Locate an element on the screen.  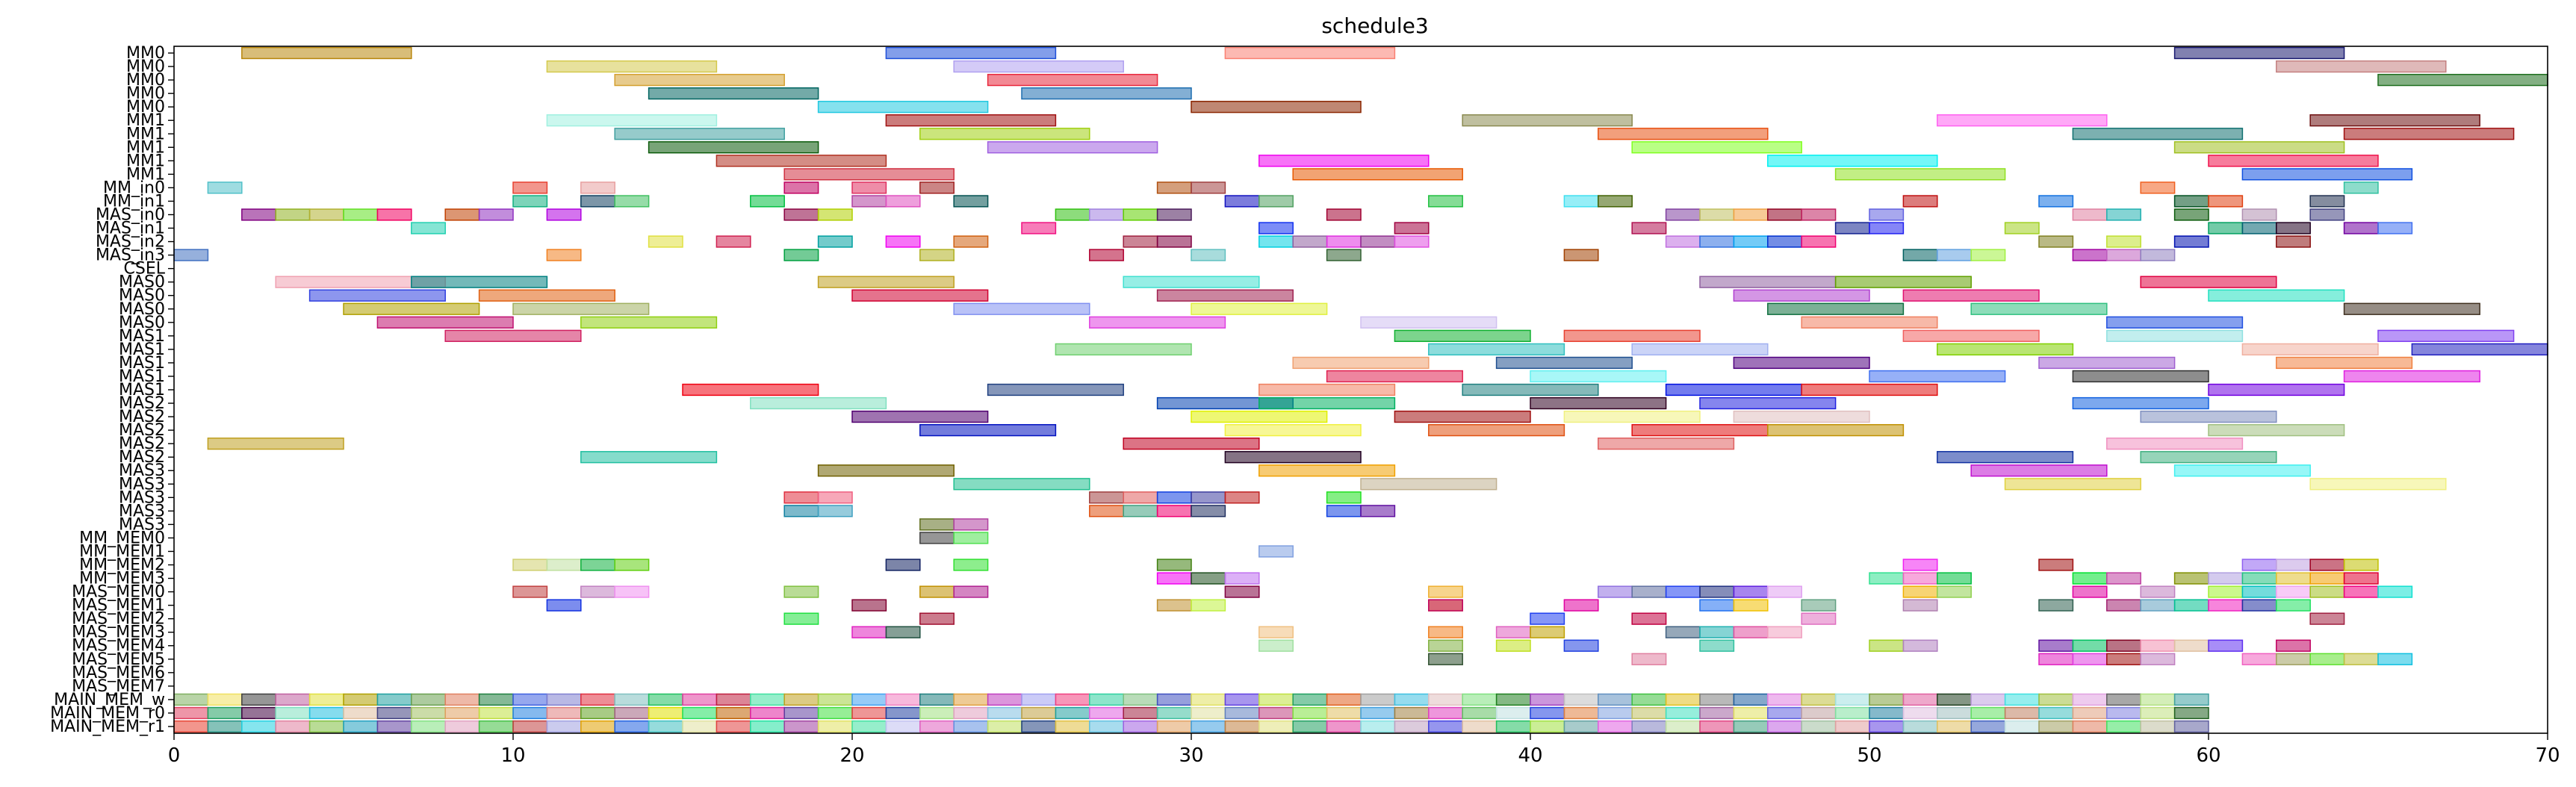
y-tick-label: MAS1 is located at coordinates (142, 377).